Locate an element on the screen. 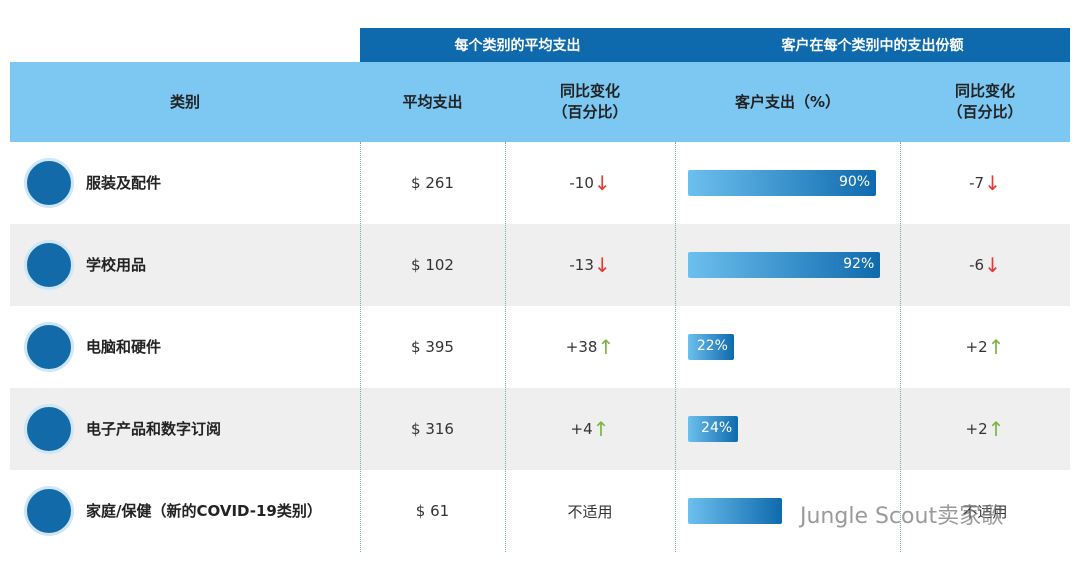 The image size is (1080, 564). share-yoy-value: 不适用 is located at coordinates (985, 511).